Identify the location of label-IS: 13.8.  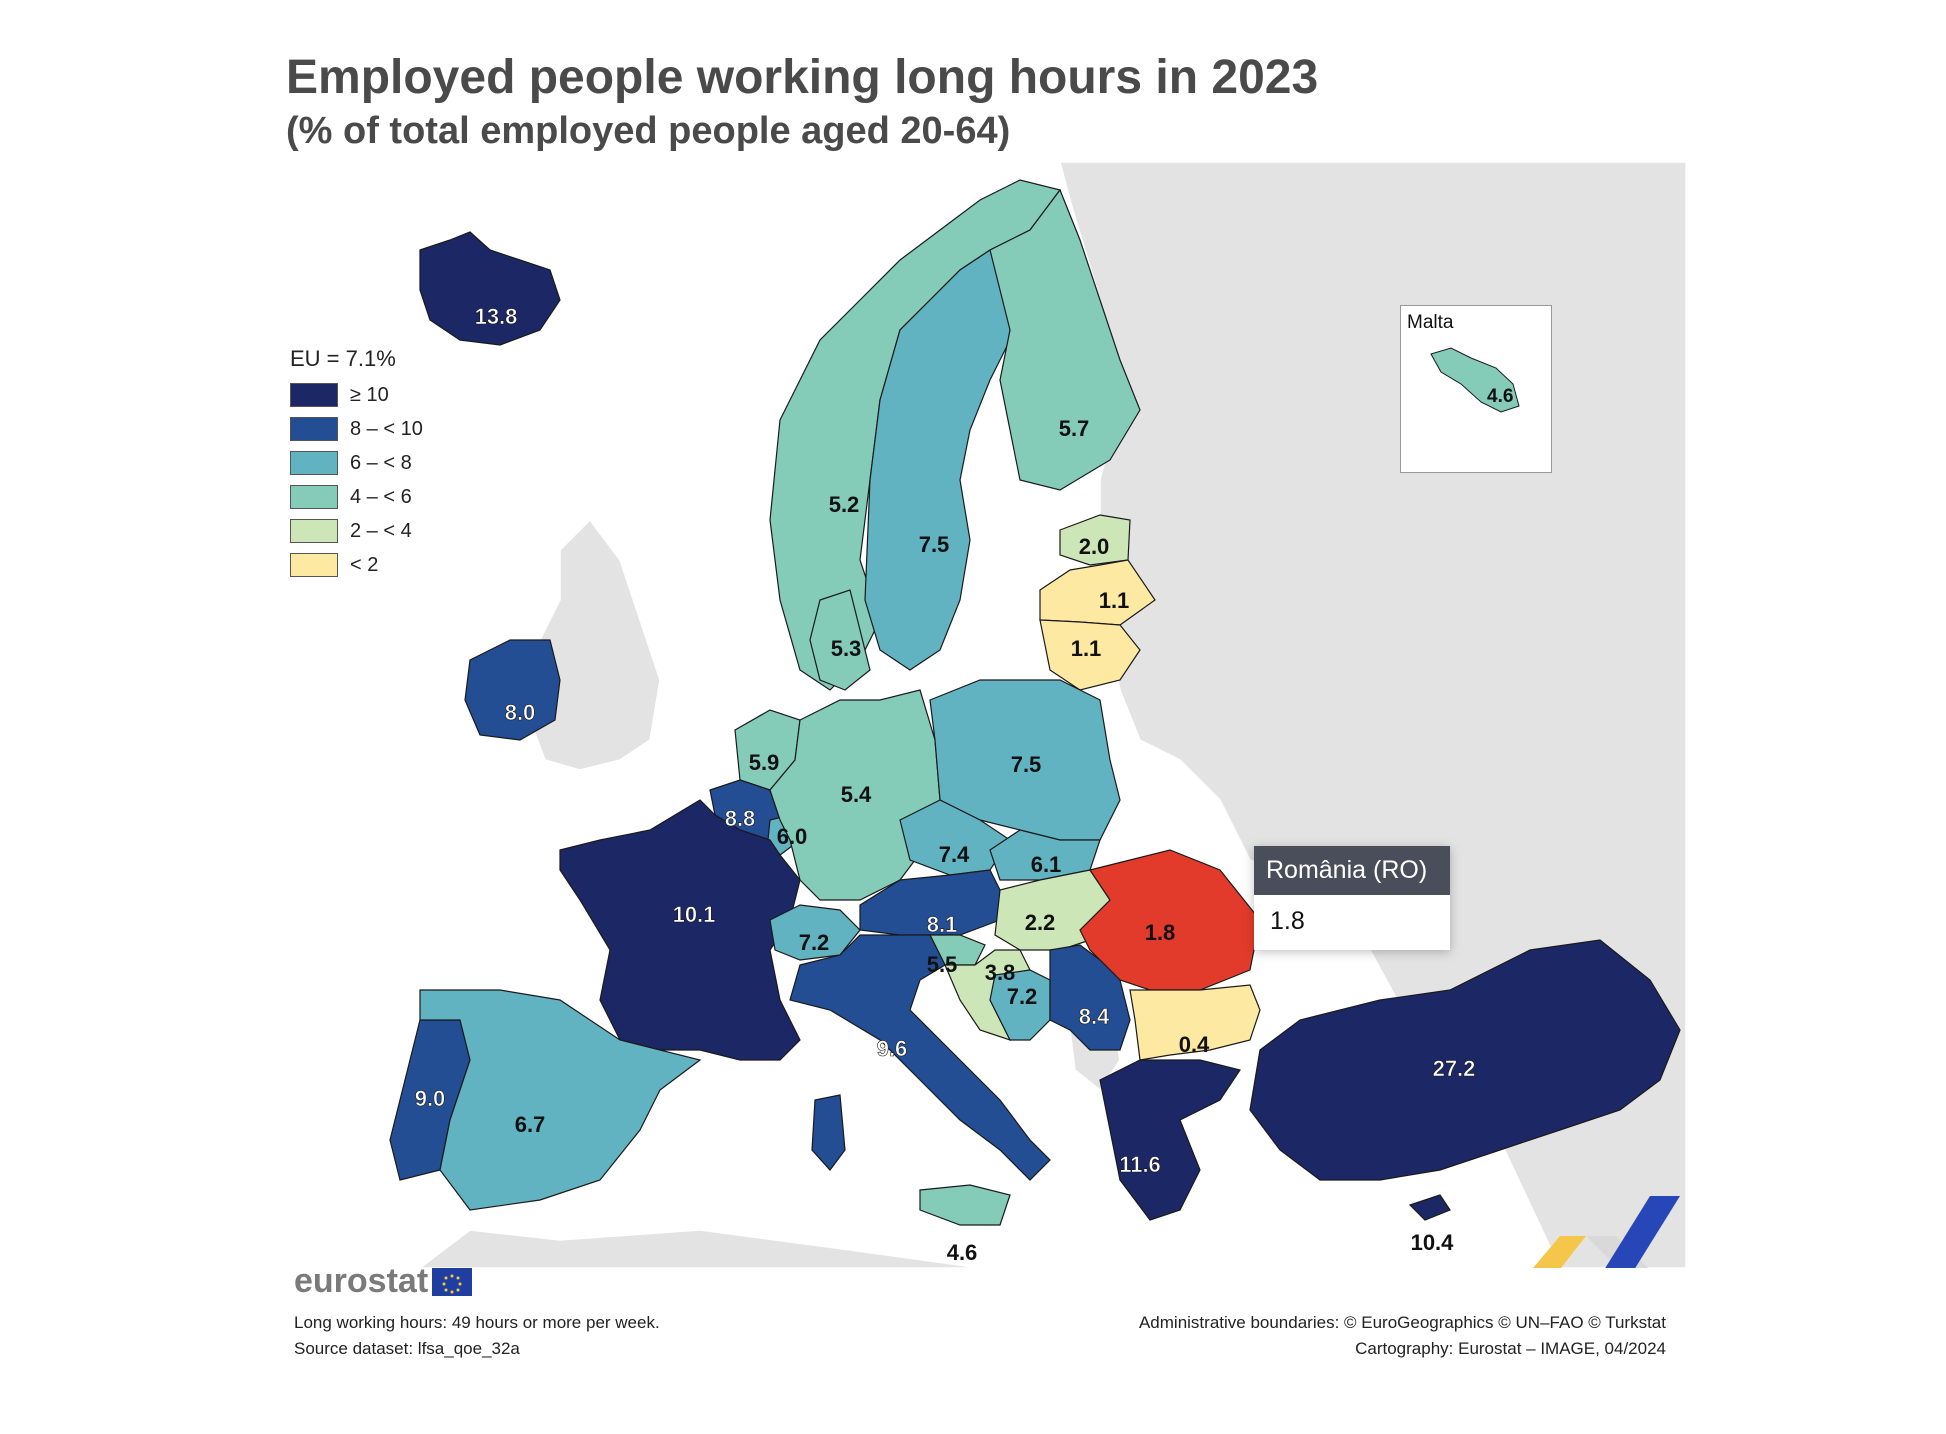
(496, 316).